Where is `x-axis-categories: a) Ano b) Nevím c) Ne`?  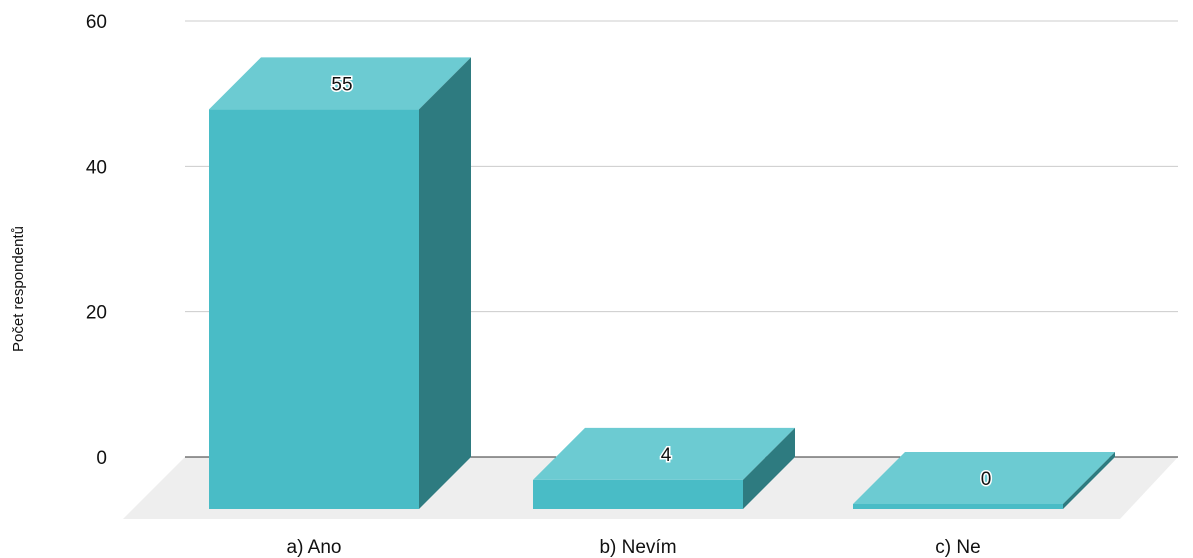
x-axis-categories: a) Ano b) Nevím c) Ne is located at coordinates (634, 547).